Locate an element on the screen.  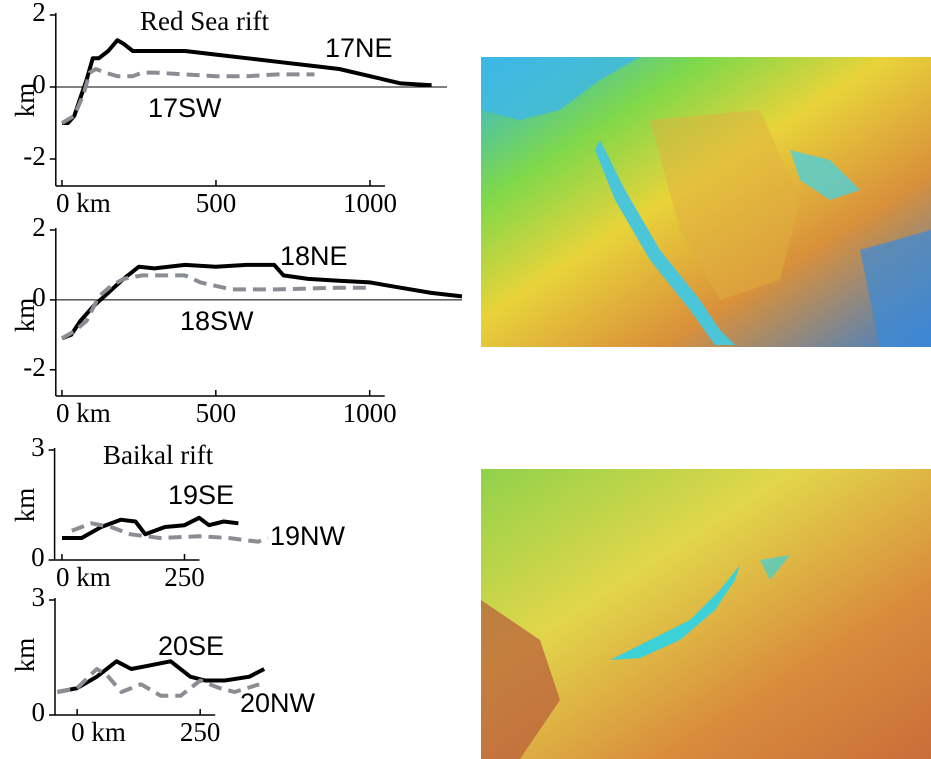
chart-title: Baikal rift is located at coordinates (158, 455).